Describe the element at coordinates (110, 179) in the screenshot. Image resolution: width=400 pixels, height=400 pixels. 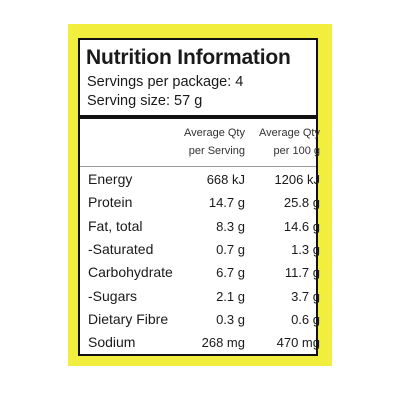
I see `nutrient-name: Energy` at that location.